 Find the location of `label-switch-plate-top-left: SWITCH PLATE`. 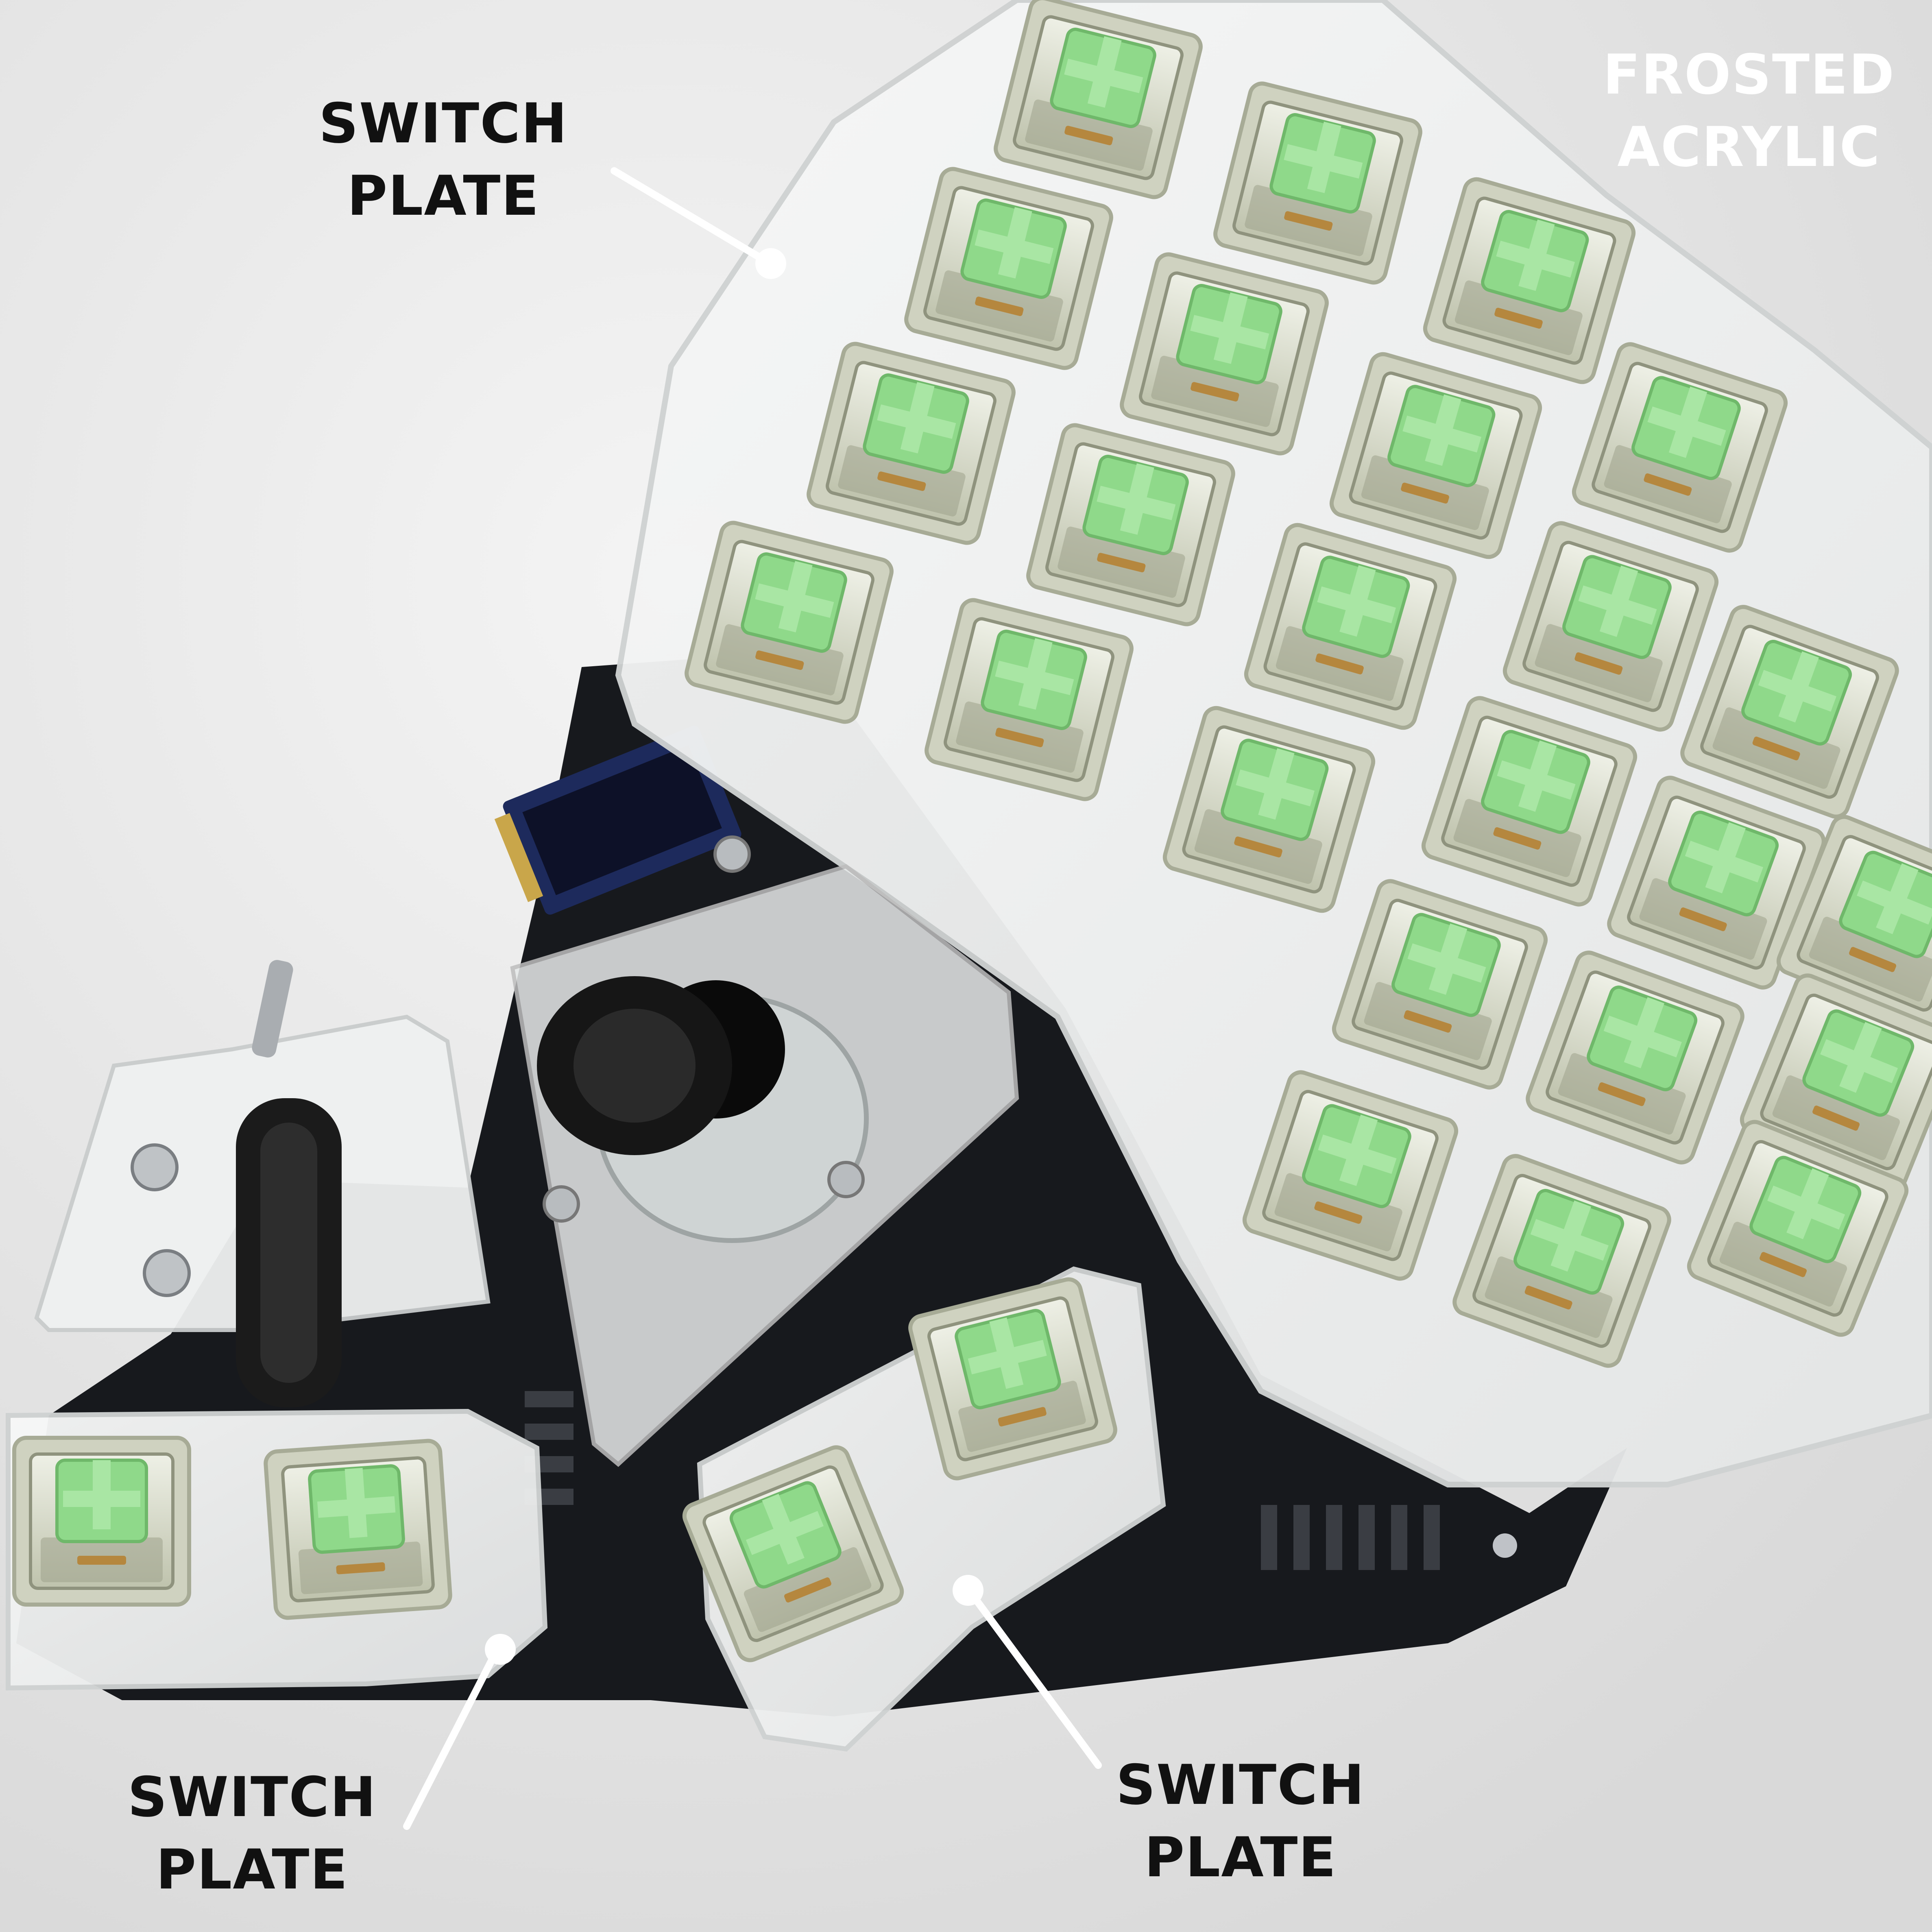

label-switch-plate-top-left: SWITCH PLATE is located at coordinates (444, 160).